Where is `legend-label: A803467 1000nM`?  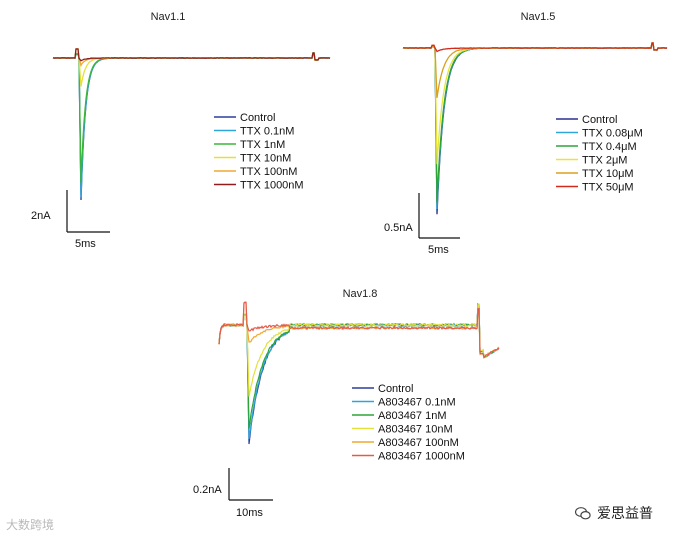 legend-label: A803467 1000nM is located at coordinates (421, 457).